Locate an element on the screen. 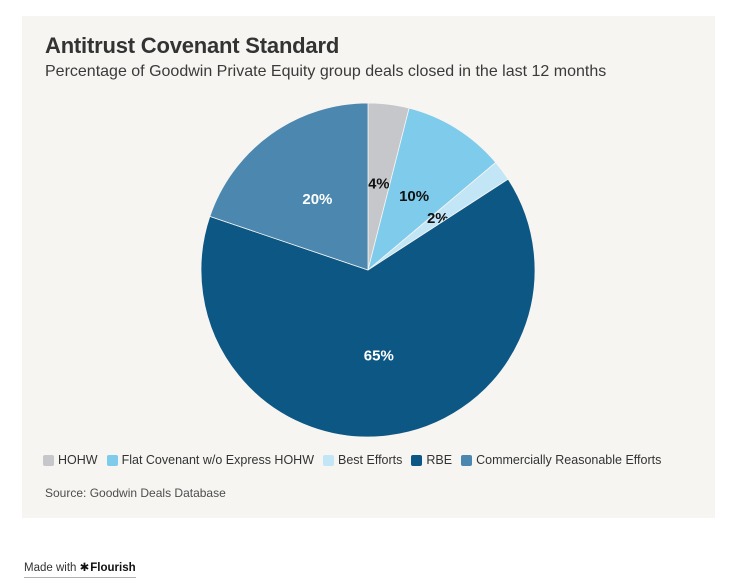 The height and width of the screenshot is (585, 737). legend-item-commercially-reasonable-efforts: Commercially Reasonable Efforts is located at coordinates (561, 460).